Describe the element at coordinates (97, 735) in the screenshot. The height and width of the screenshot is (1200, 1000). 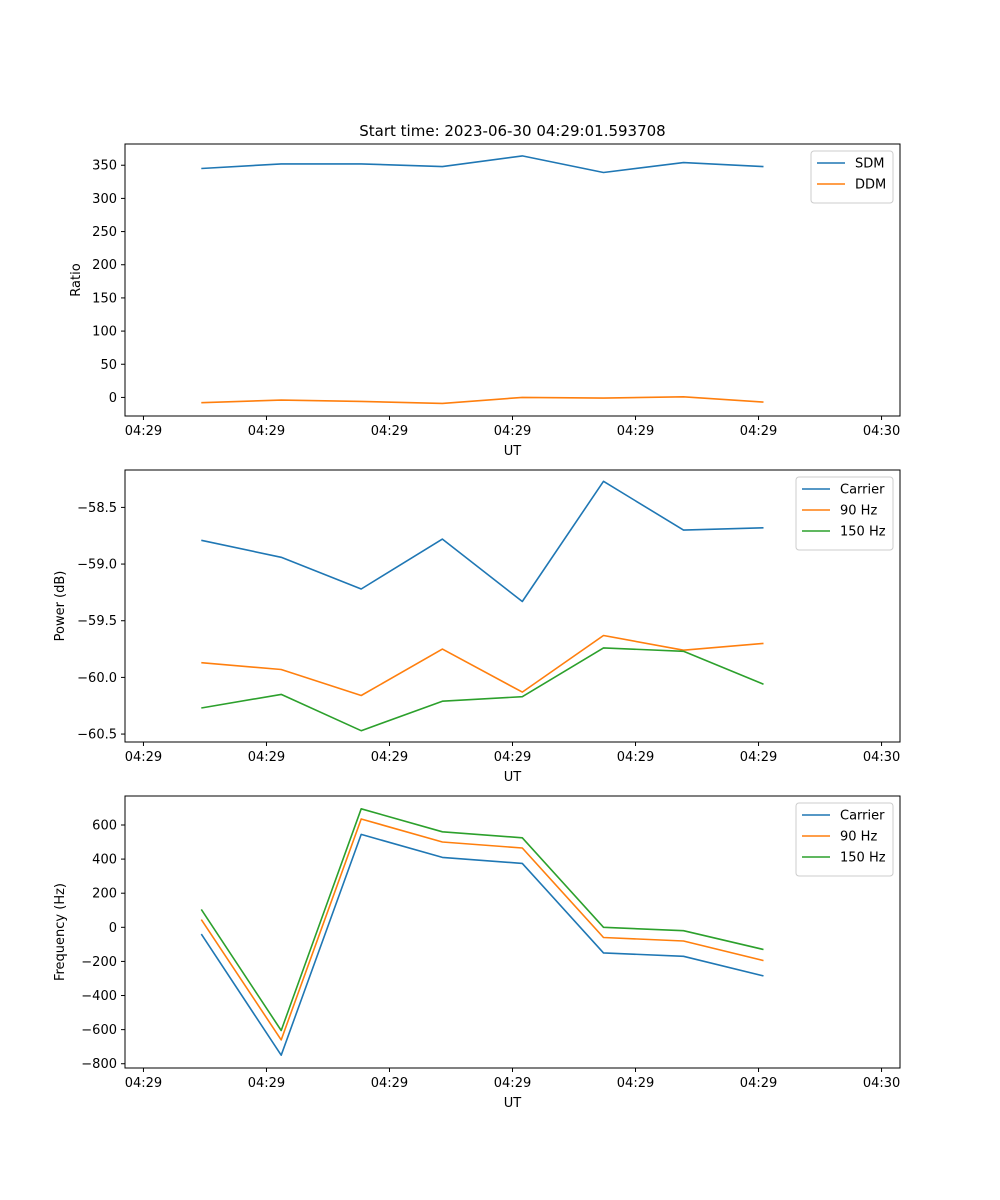
I see `power-y-tick-label: −60.5` at that location.